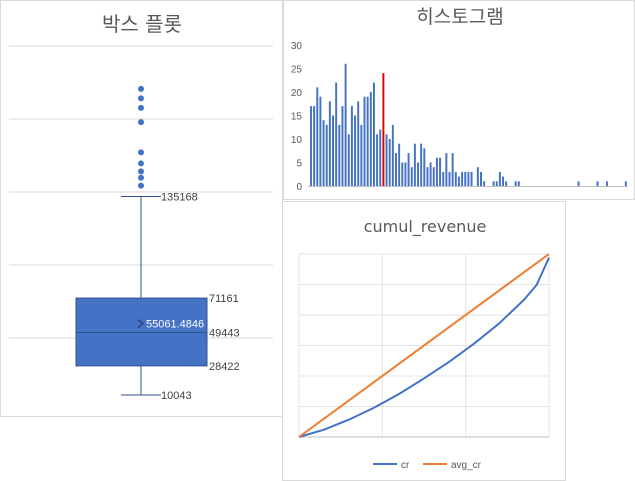  I want to click on boxplot-title: 박스 플롯, so click(142, 24).